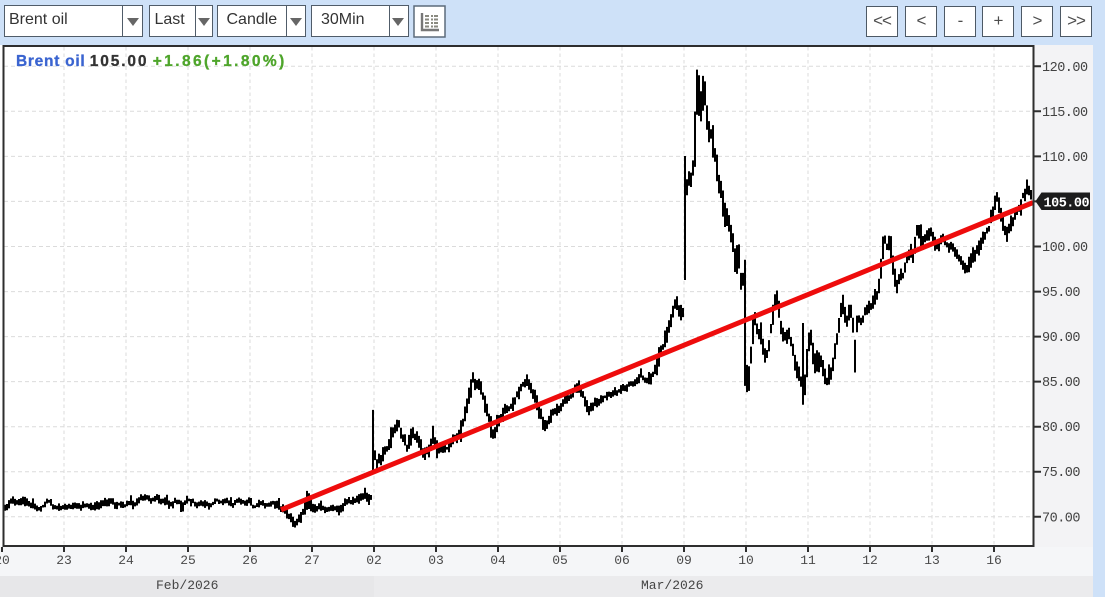  What do you see at coordinates (870, 560) in the screenshot?
I see `svg-text: 12` at bounding box center [870, 560].